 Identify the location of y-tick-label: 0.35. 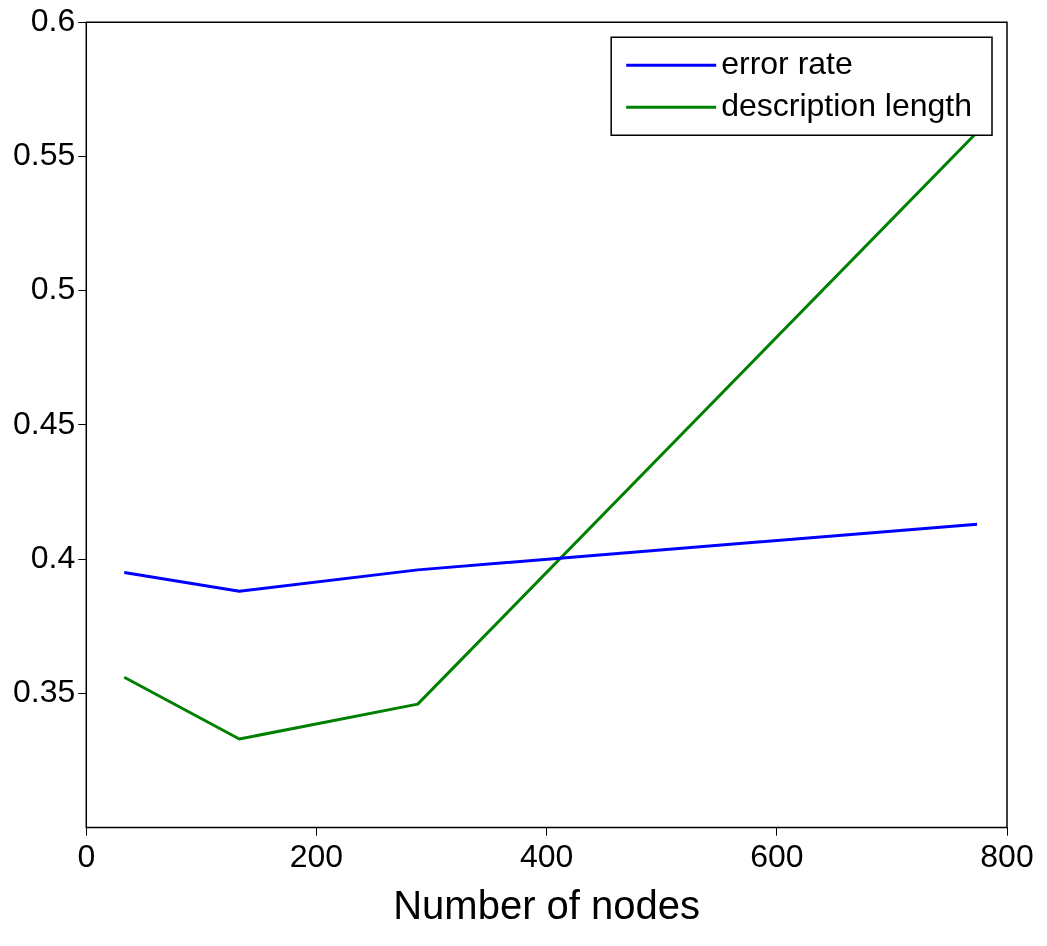
(44, 691).